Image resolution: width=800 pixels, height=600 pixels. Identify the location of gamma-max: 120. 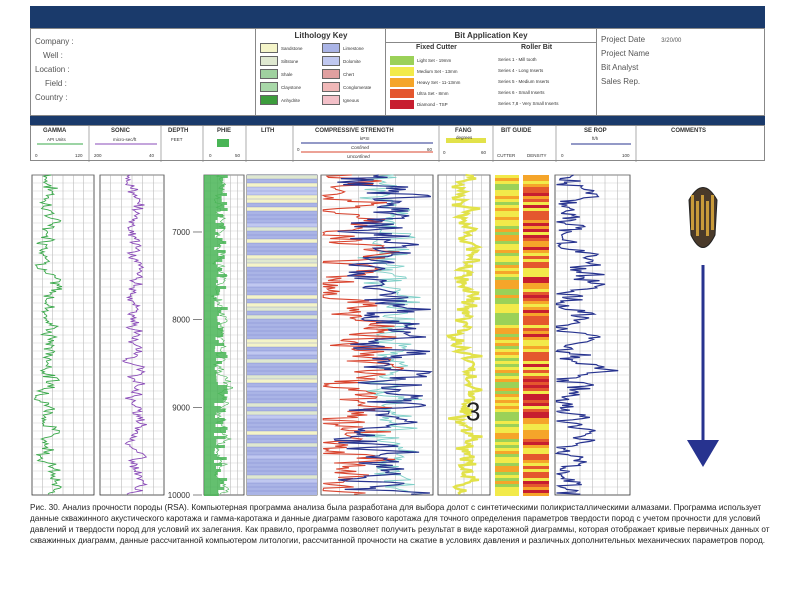
(79, 155).